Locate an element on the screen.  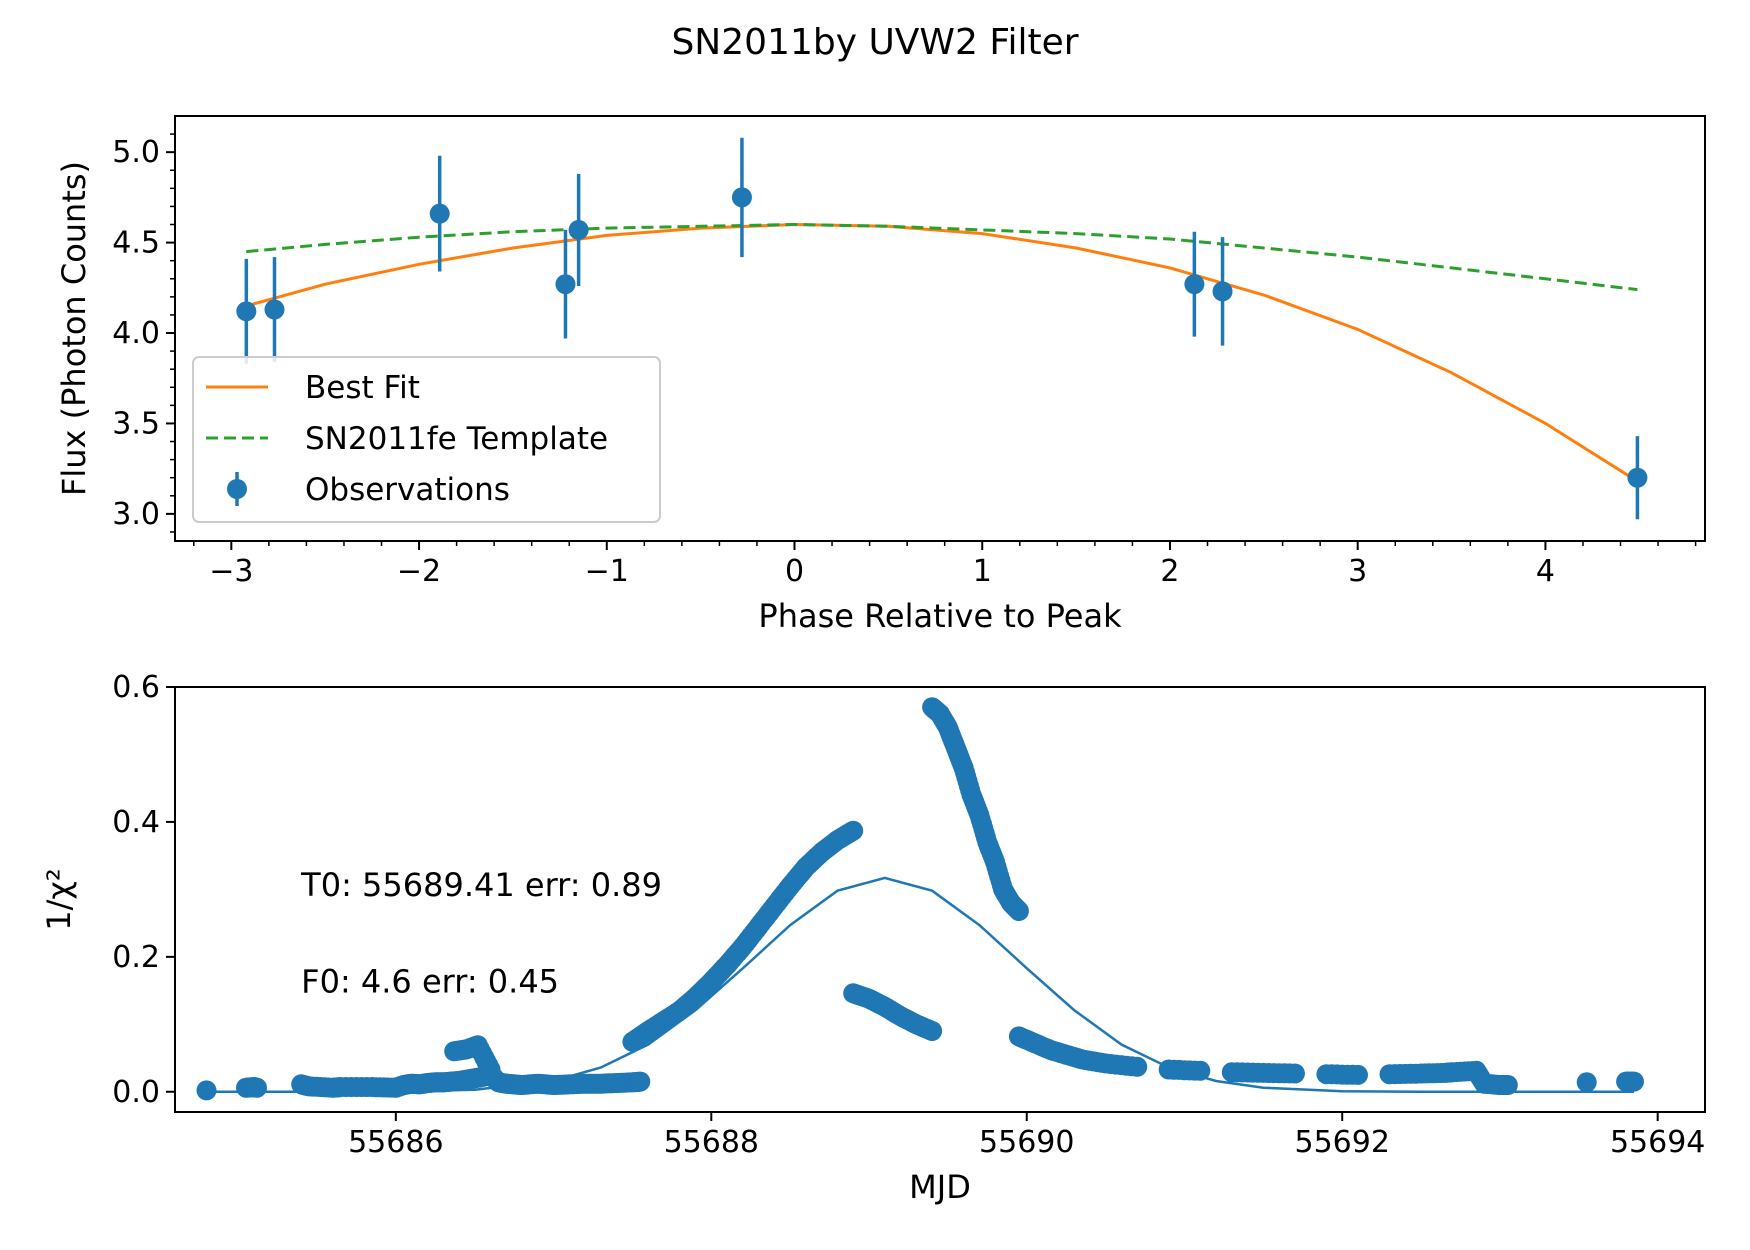
legend-box is located at coordinates (426, 439).